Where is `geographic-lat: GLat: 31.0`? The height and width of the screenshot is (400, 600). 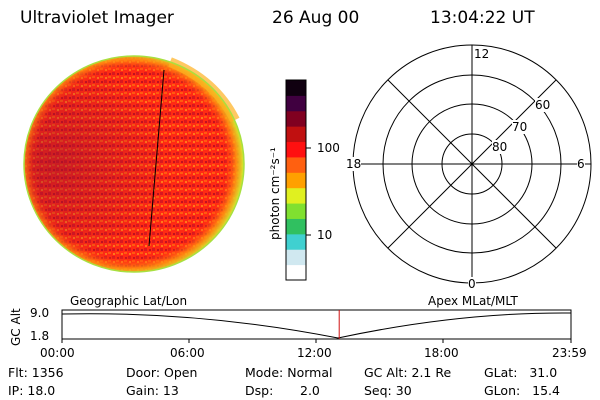 geographic-lat: GLat: 31.0 is located at coordinates (521, 372).